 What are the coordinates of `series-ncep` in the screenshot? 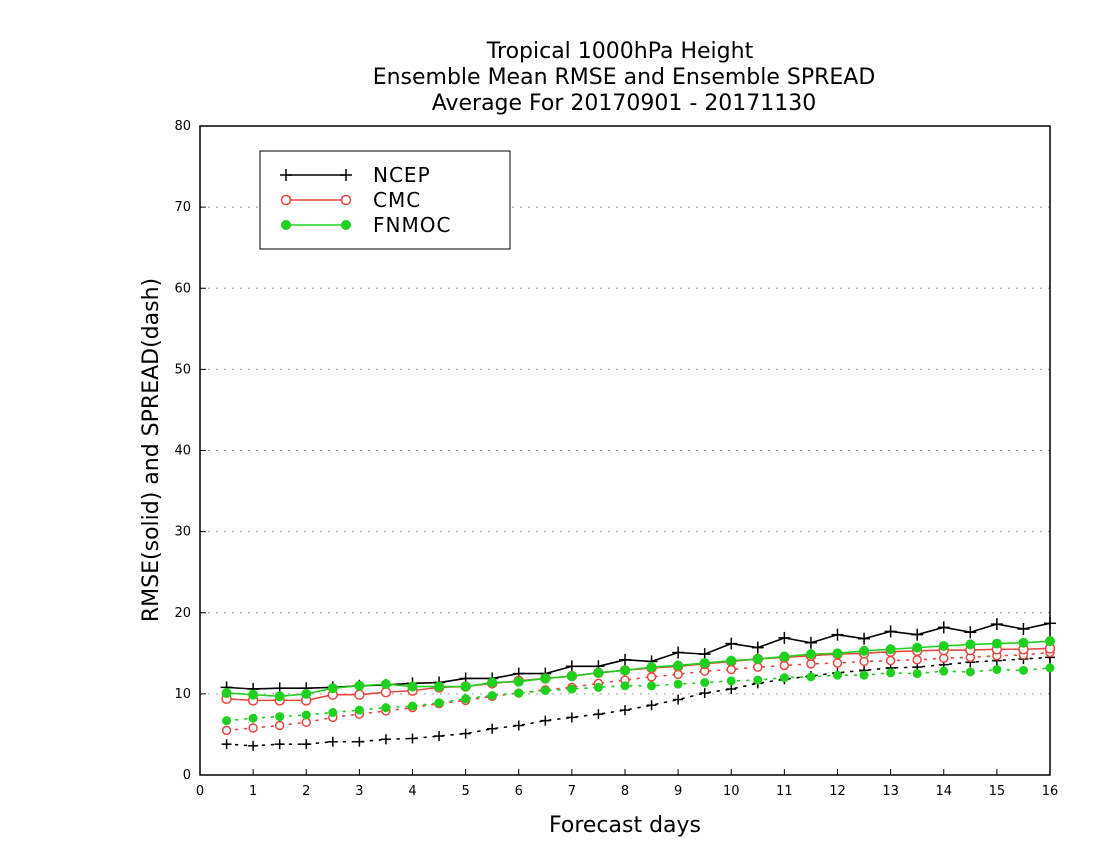 It's located at (638, 684).